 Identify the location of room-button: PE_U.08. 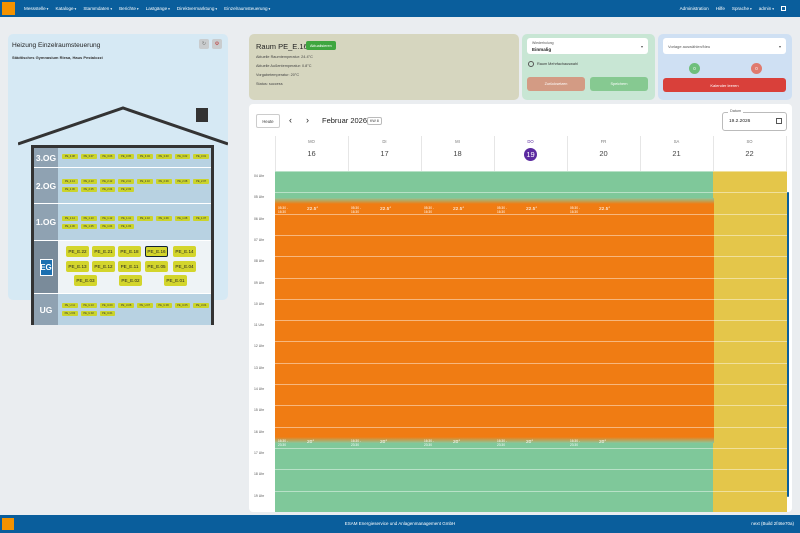
(126, 305).